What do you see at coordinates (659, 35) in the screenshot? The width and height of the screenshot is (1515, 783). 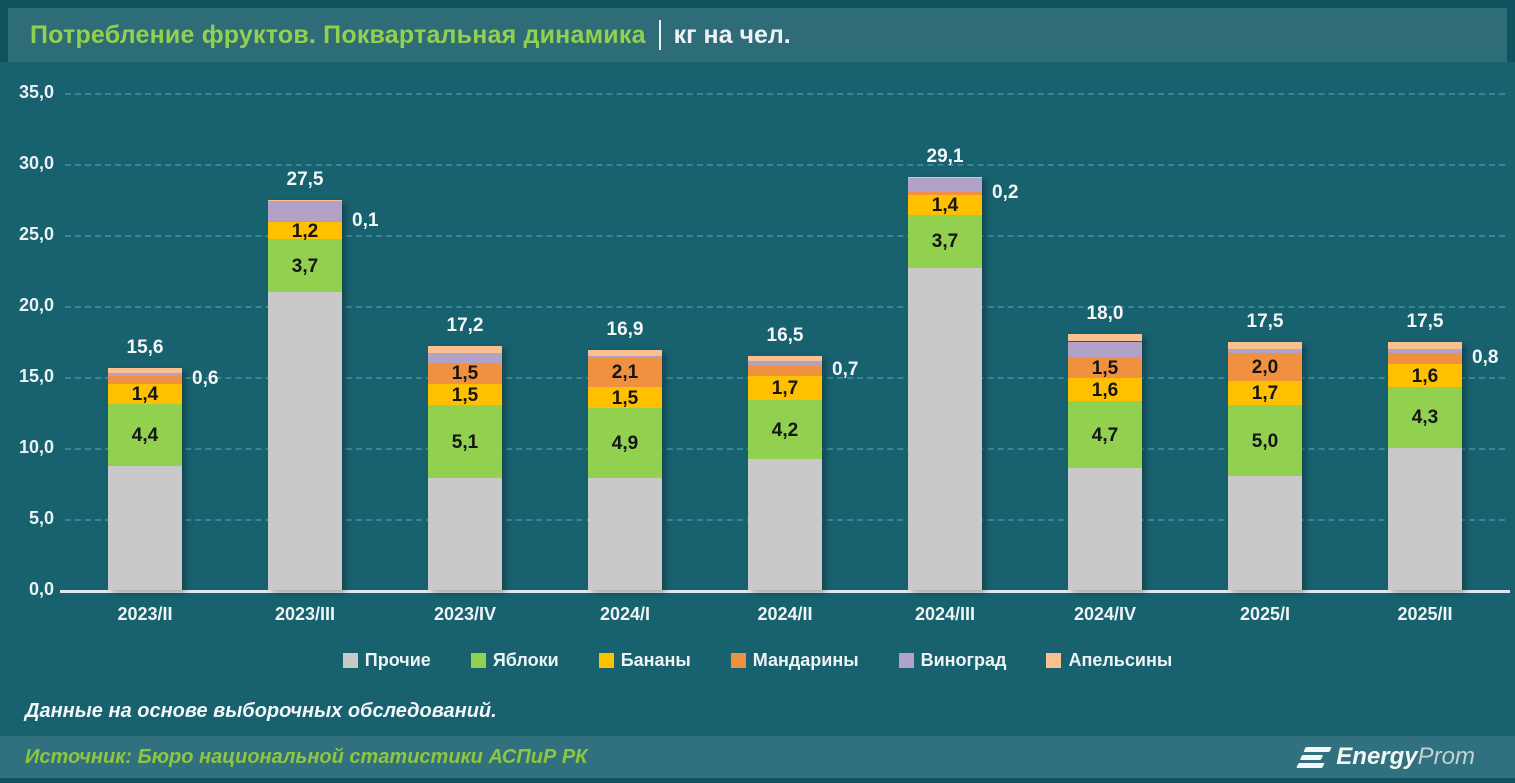 I see `title-divider` at bounding box center [659, 35].